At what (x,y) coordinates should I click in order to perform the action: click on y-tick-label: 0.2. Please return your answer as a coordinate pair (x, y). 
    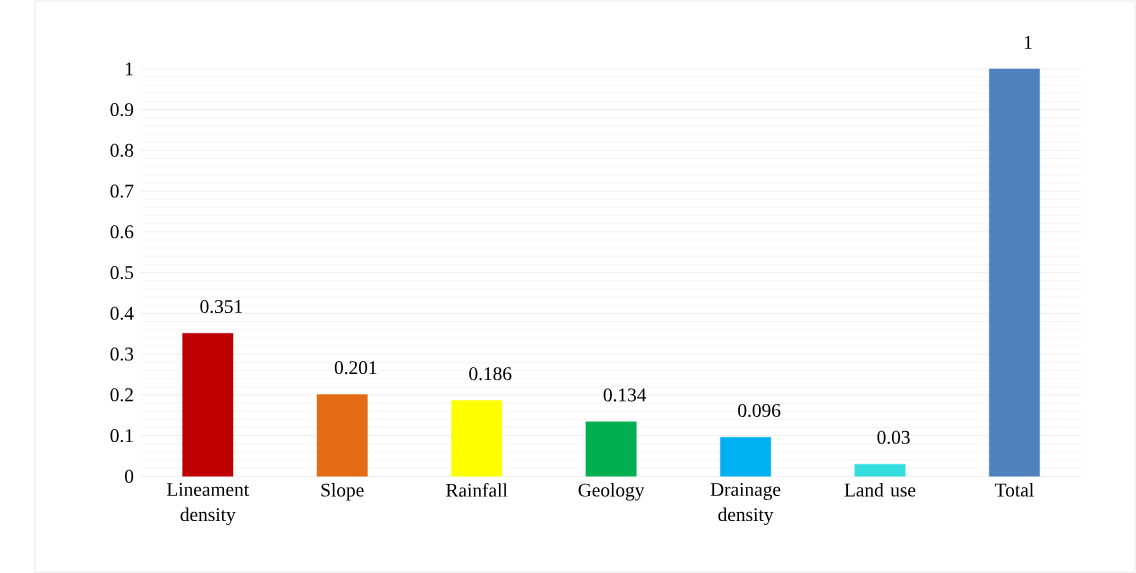
    Looking at the image, I should click on (121, 395).